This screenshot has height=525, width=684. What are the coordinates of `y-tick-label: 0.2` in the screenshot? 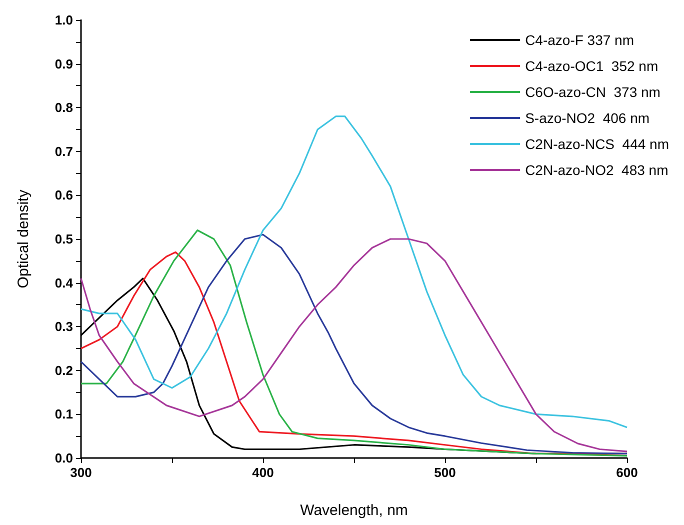 It's located at (63, 370).